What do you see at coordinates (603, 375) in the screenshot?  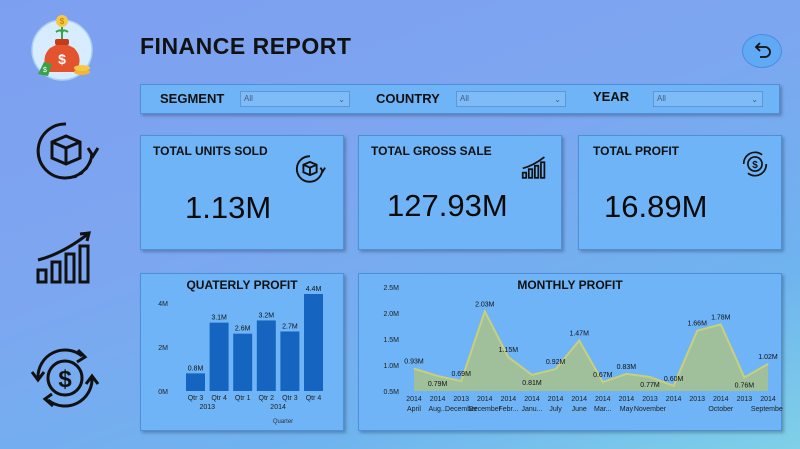 I see `data-label: 0.67M` at bounding box center [603, 375].